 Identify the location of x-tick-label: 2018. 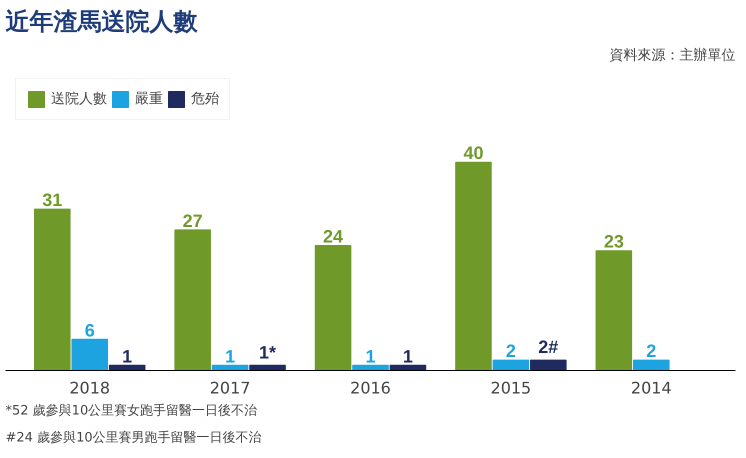
(89, 388).